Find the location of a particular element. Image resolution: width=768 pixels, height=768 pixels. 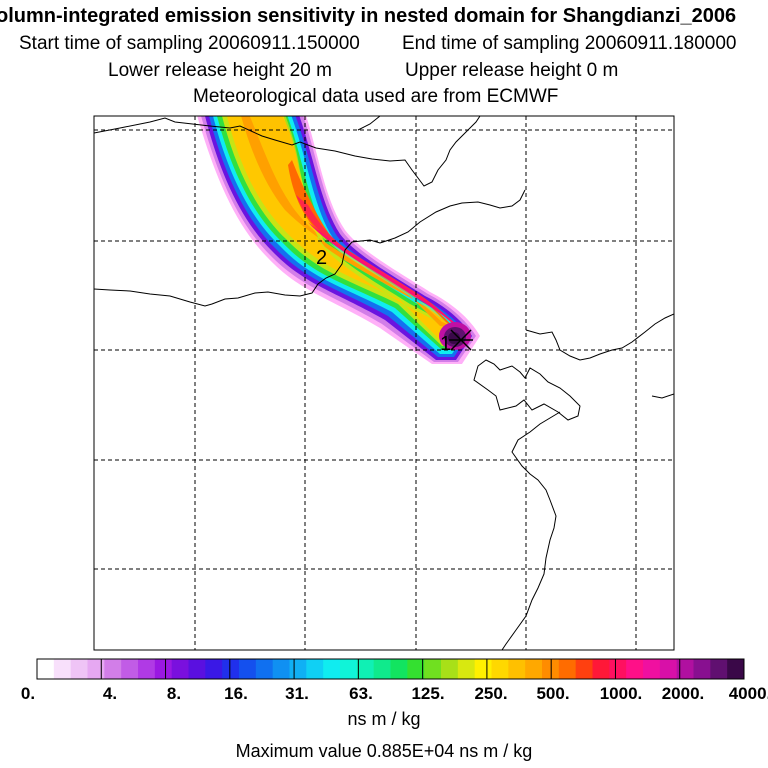

sampling-start: Start time of sampling 20060911.150000 is located at coordinates (189, 43).